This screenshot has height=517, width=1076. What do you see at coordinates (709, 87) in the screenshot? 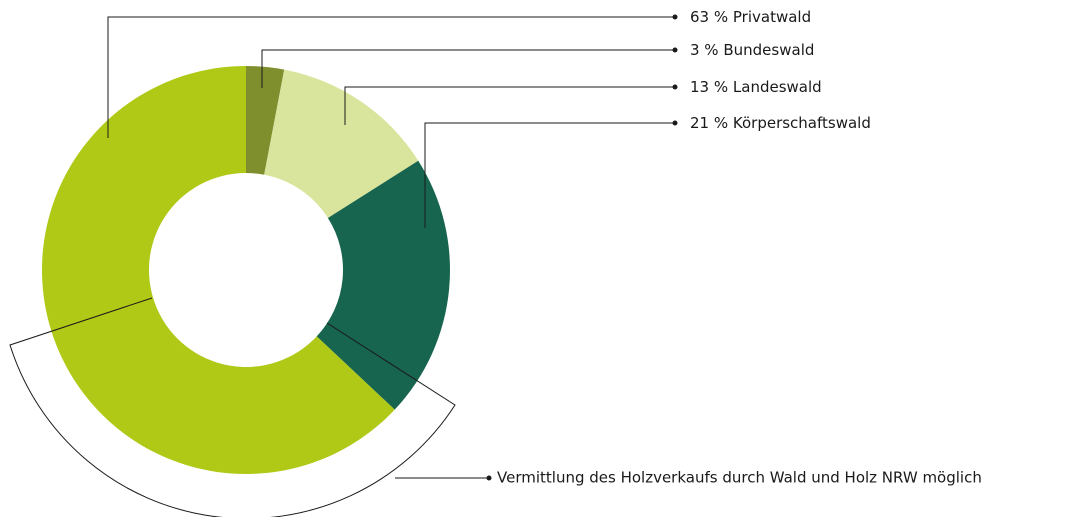
I see `value-label: 13 %` at bounding box center [709, 87].